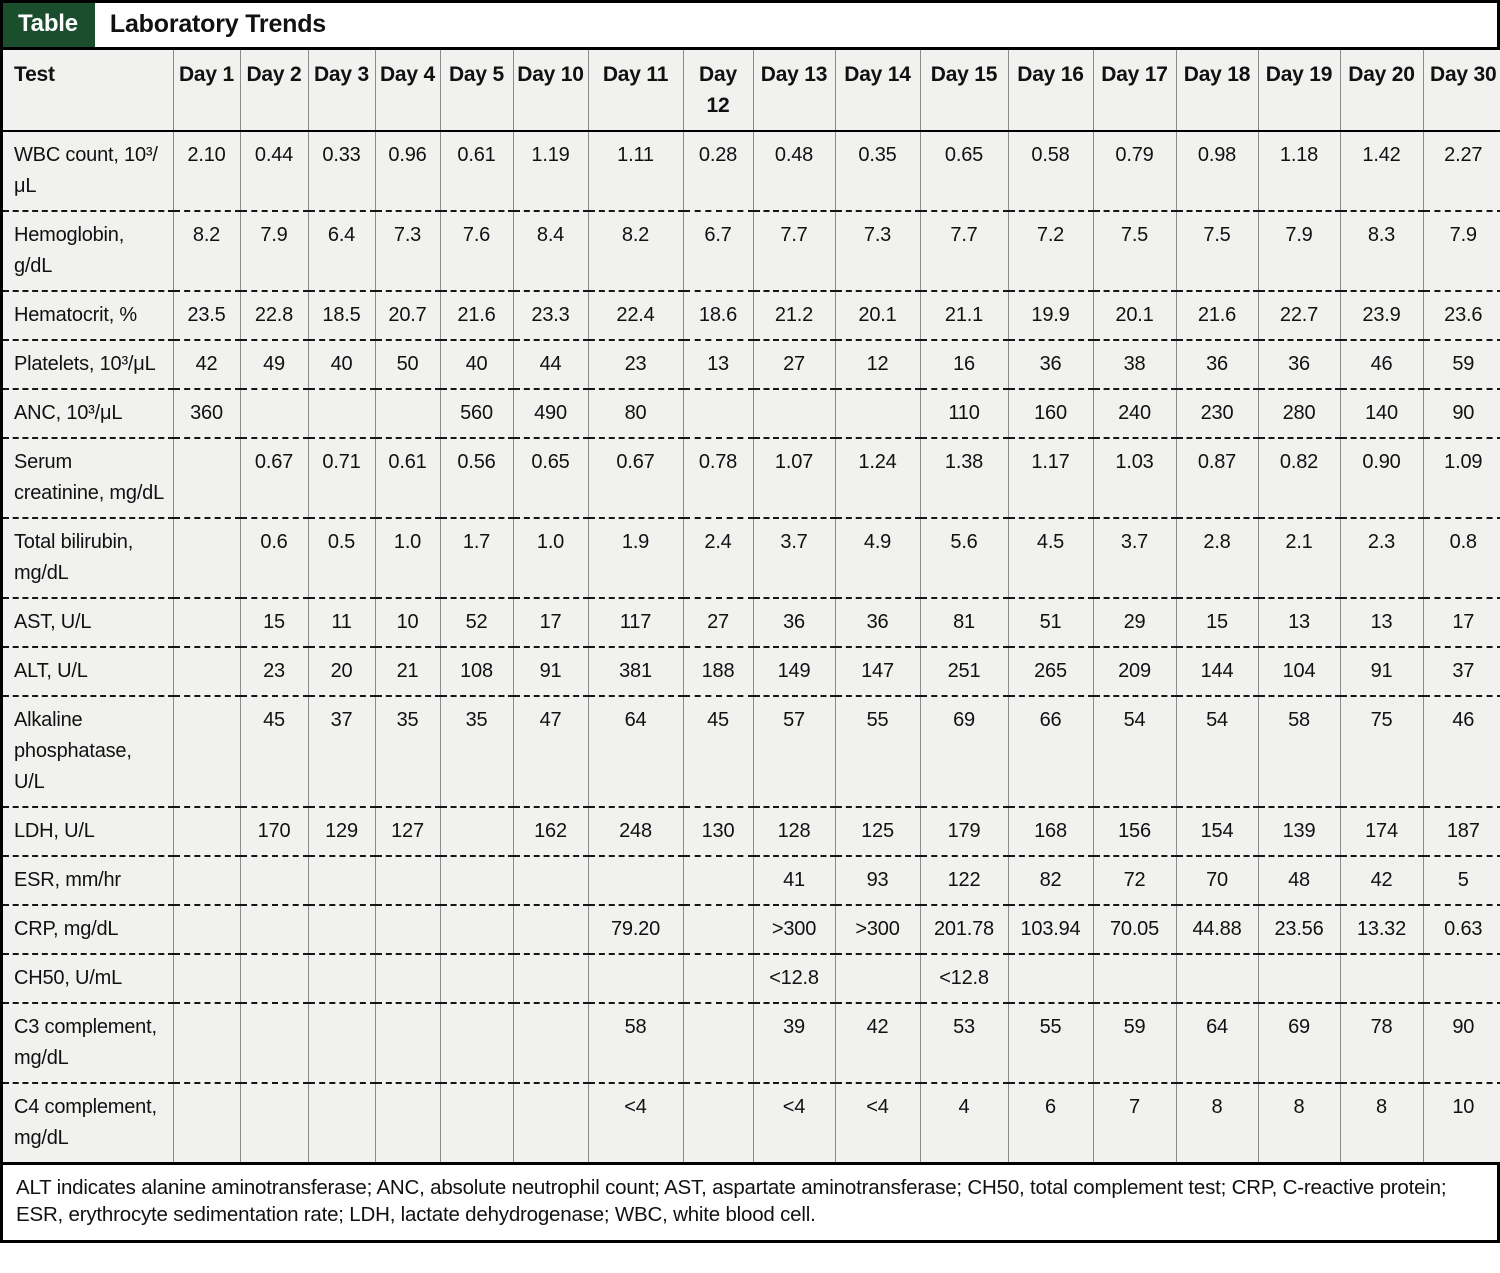 The height and width of the screenshot is (1273, 1500). Describe the element at coordinates (550, 831) in the screenshot. I see `value-cell: 162` at that location.